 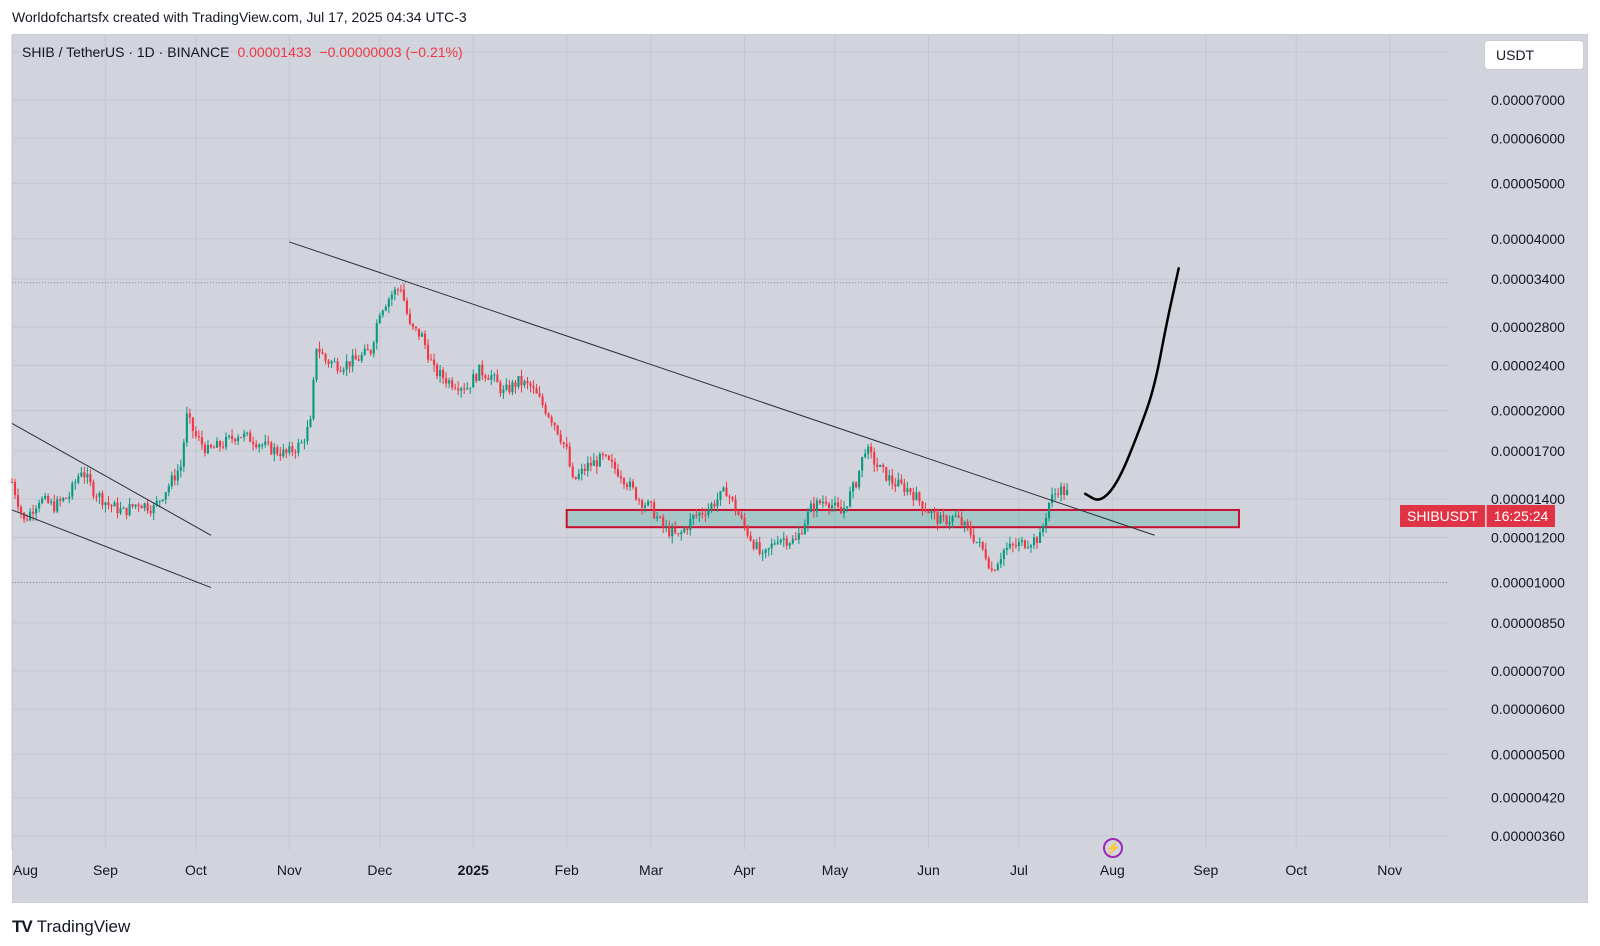 What do you see at coordinates (274, 52) in the screenshot?
I see `legend-price: 0.00001433` at bounding box center [274, 52].